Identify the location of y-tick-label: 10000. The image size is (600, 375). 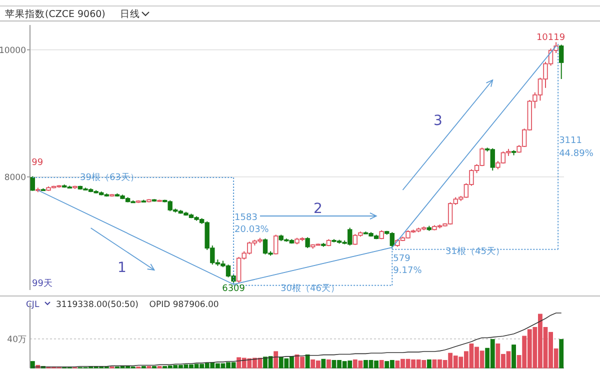
(13, 51).